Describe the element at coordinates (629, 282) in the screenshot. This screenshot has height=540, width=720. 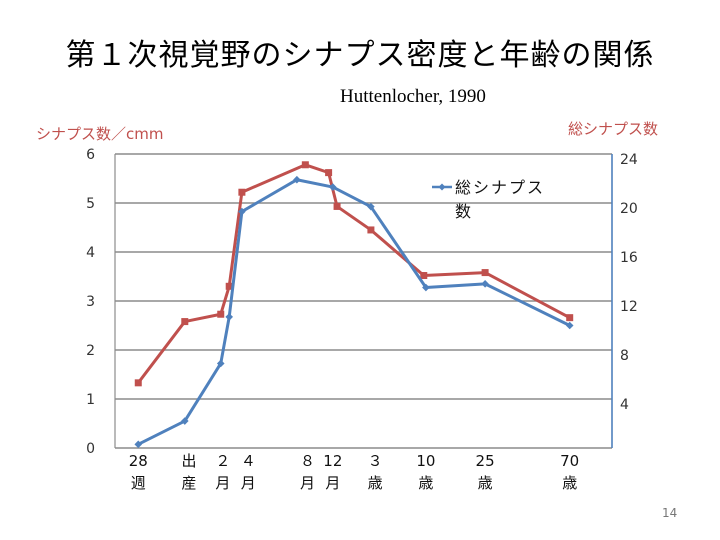
I see `right-axis-ticks: 4 8 12 16 20 24` at that location.